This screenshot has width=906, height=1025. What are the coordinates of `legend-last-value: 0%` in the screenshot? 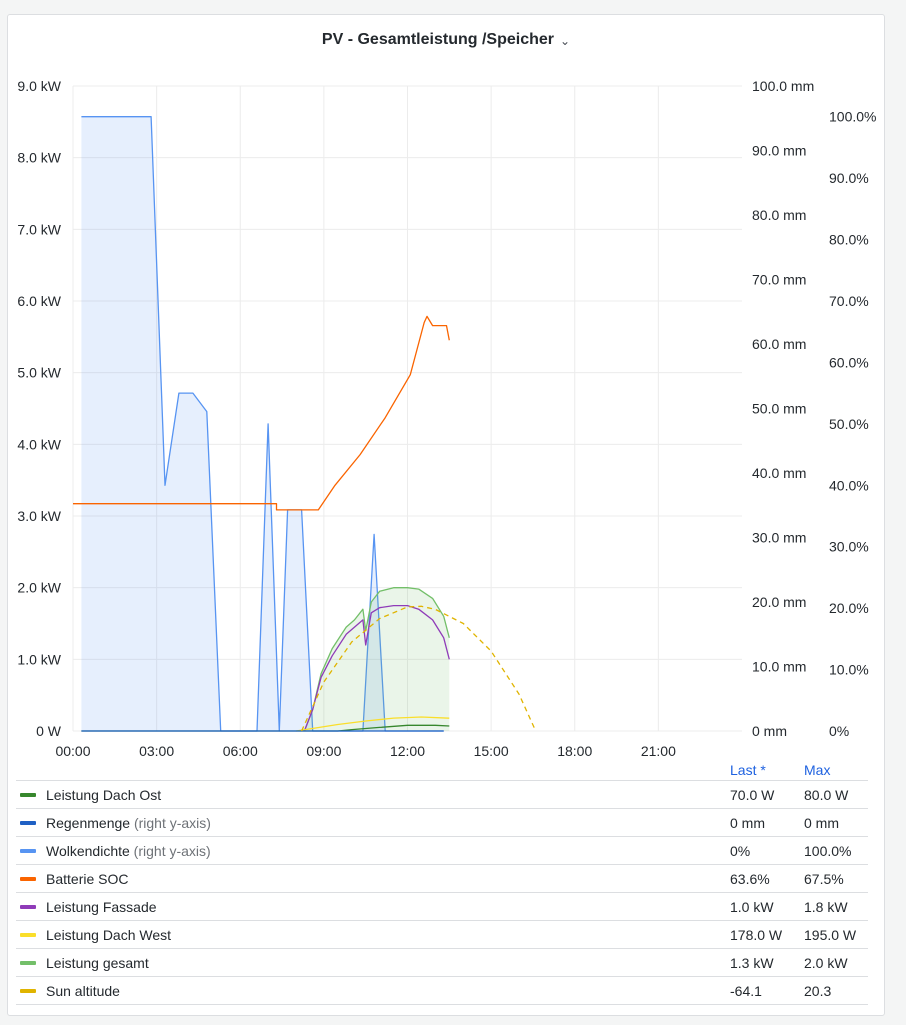 It's located at (740, 851).